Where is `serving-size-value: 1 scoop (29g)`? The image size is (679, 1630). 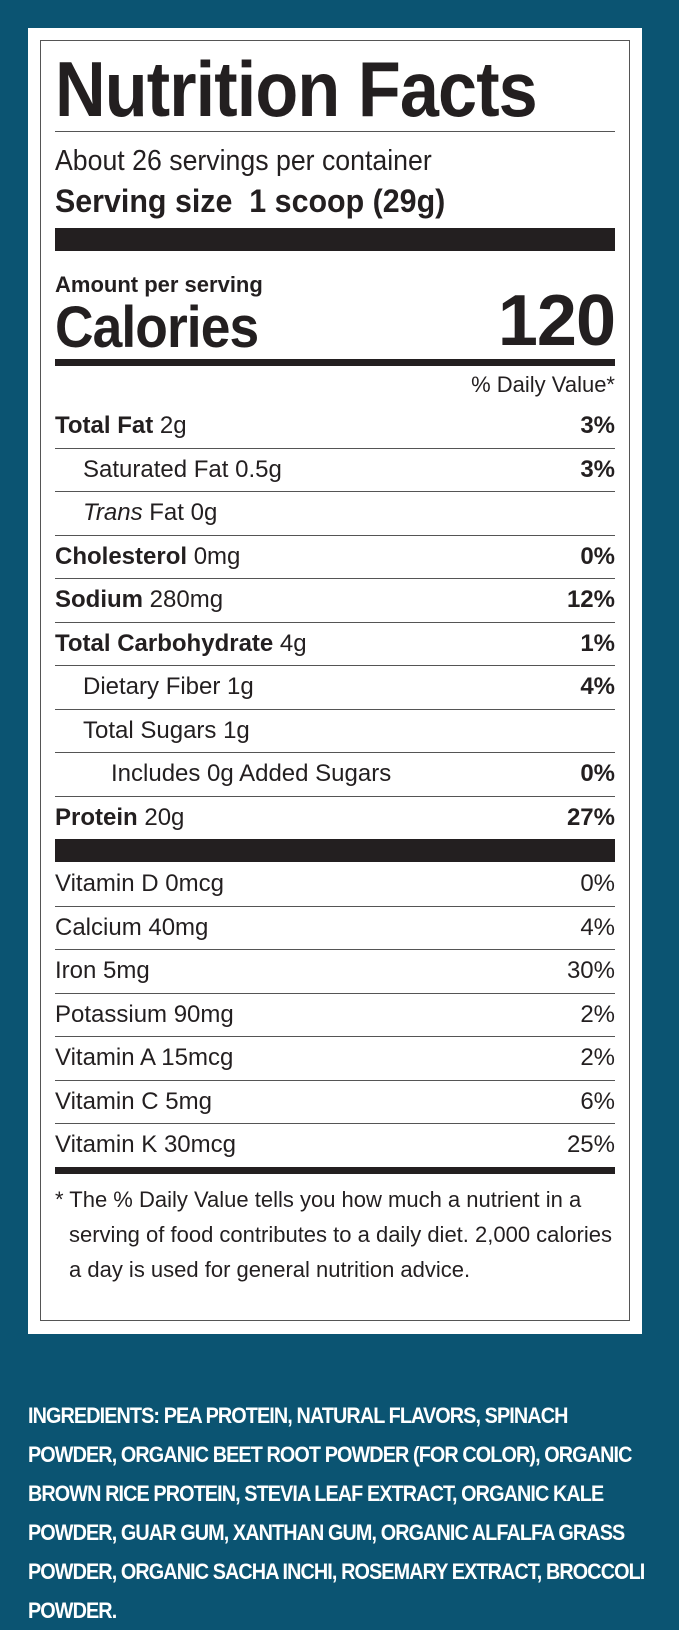 serving-size-value: 1 scoop (29g) is located at coordinates (347, 201).